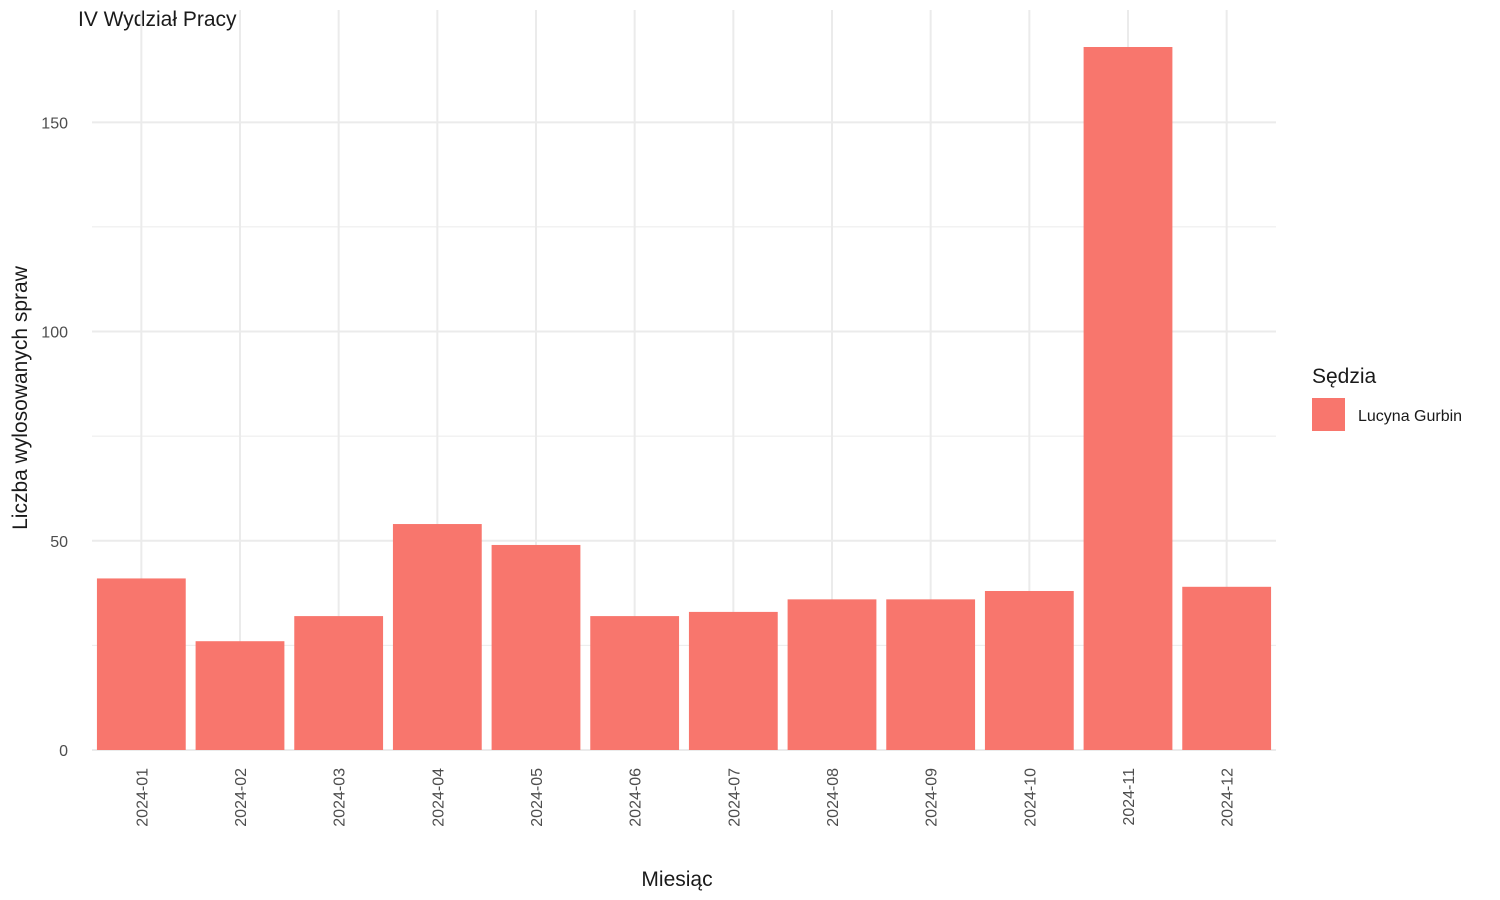 The width and height of the screenshot is (1500, 900). What do you see at coordinates (537, 797) in the screenshot?
I see `x-tick-label: 2024-05` at bounding box center [537, 797].